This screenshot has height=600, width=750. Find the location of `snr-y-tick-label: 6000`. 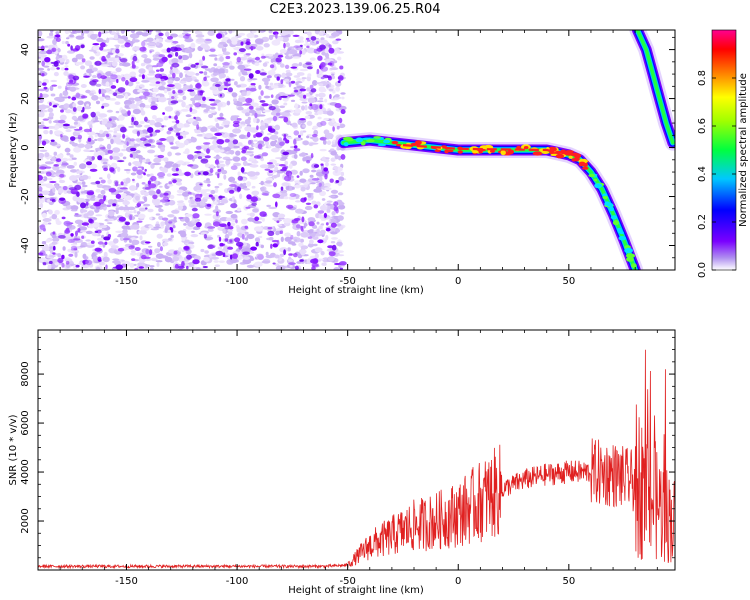

snr-y-tick-label: 6000 is located at coordinates (25, 422).